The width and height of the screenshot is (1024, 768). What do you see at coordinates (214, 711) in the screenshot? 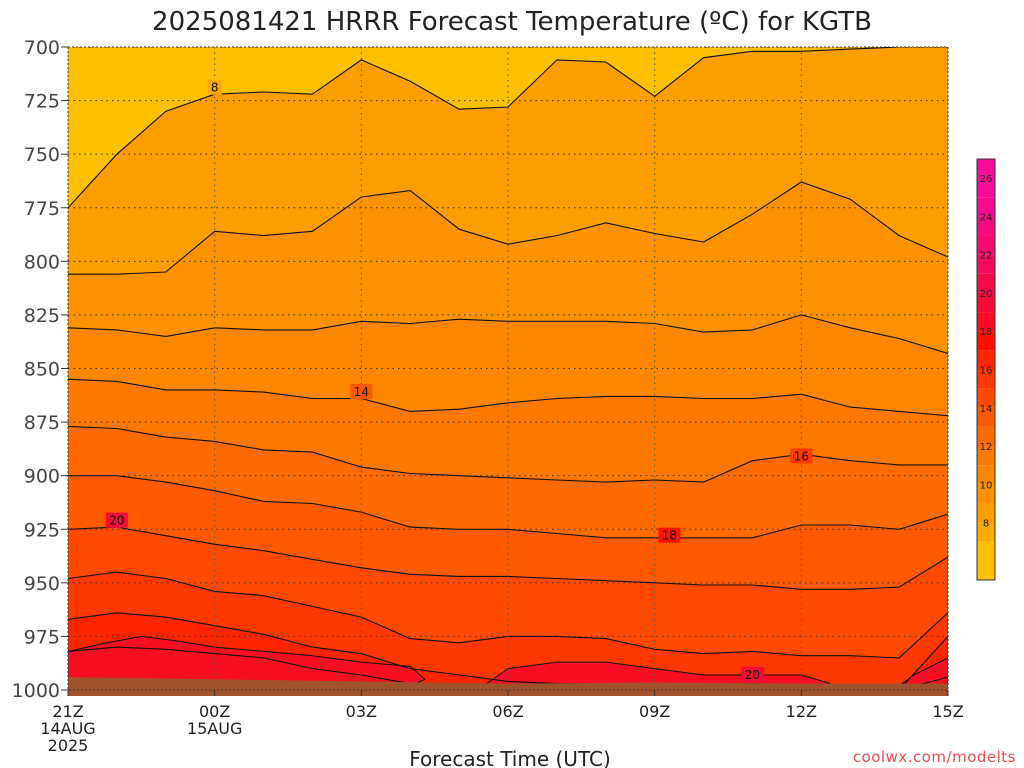
I see `x-tick-label: 00Z` at bounding box center [214, 711].